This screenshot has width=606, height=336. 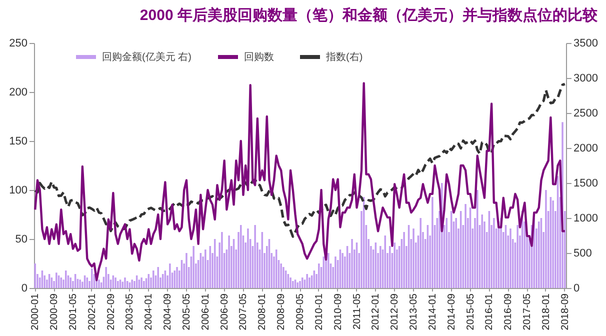 What do you see at coordinates (470, 311) in the screenshot?
I see `x-tick-label: 2015-05` at bounding box center [470, 311].